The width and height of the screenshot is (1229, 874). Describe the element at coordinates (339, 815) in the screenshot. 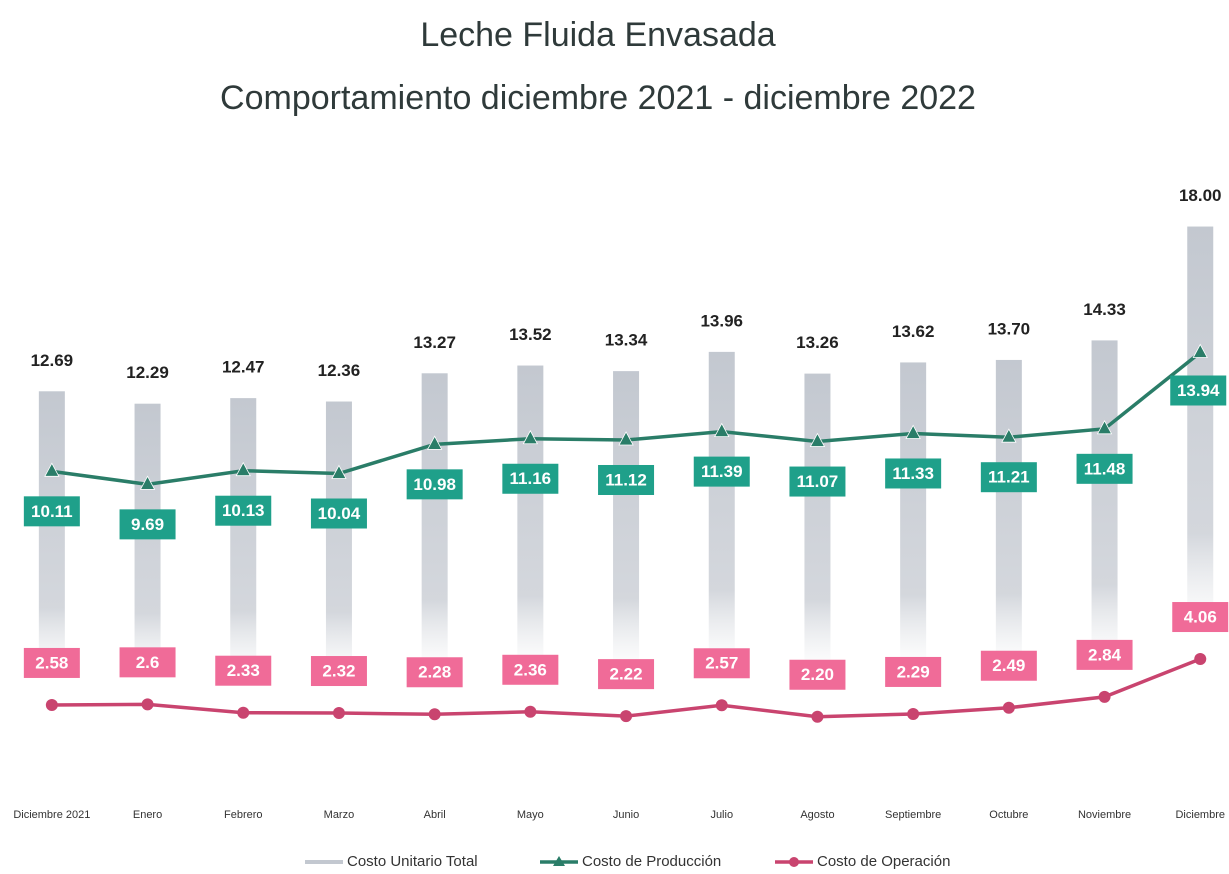

I see `x-tick-label: Marzo` at that location.